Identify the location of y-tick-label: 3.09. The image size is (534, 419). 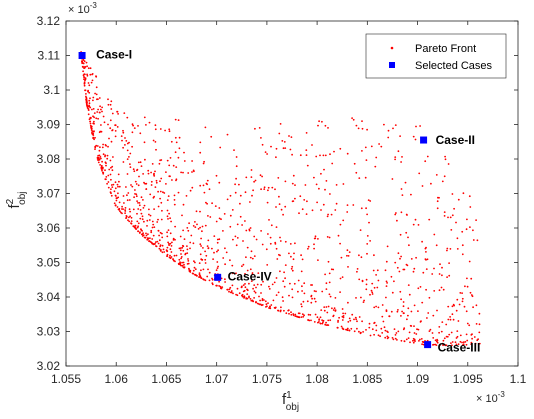
(49, 125).